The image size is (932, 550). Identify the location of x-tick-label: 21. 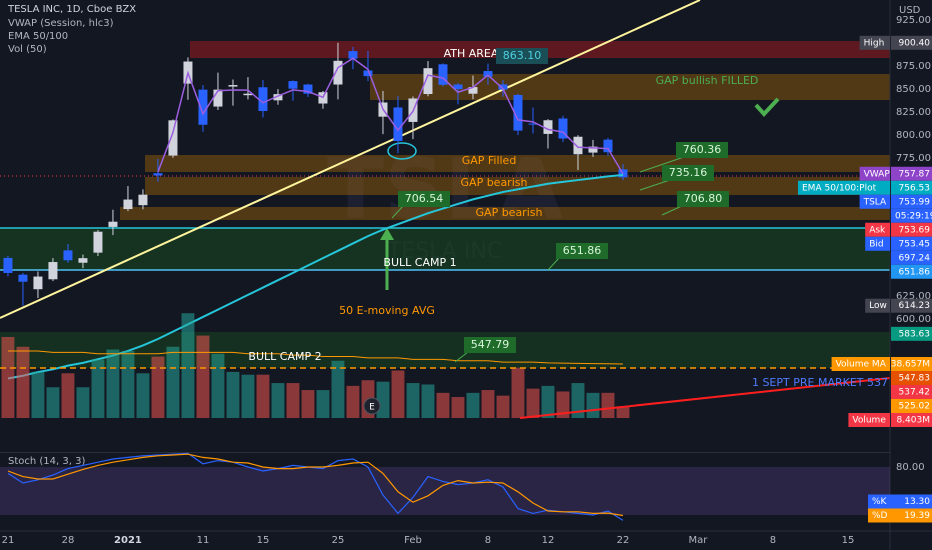
(8, 540).